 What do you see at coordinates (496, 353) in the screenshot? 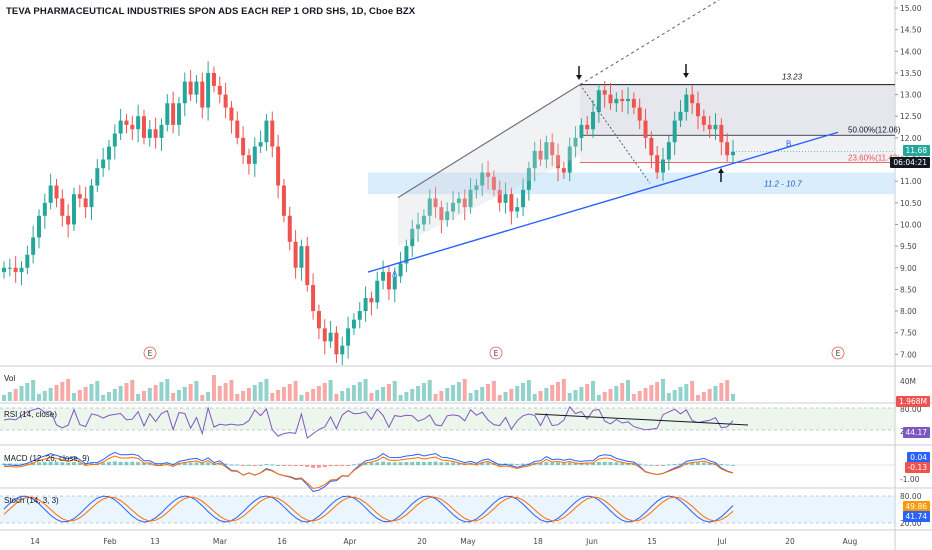
I see `earnings-marker-label: E` at bounding box center [496, 353].